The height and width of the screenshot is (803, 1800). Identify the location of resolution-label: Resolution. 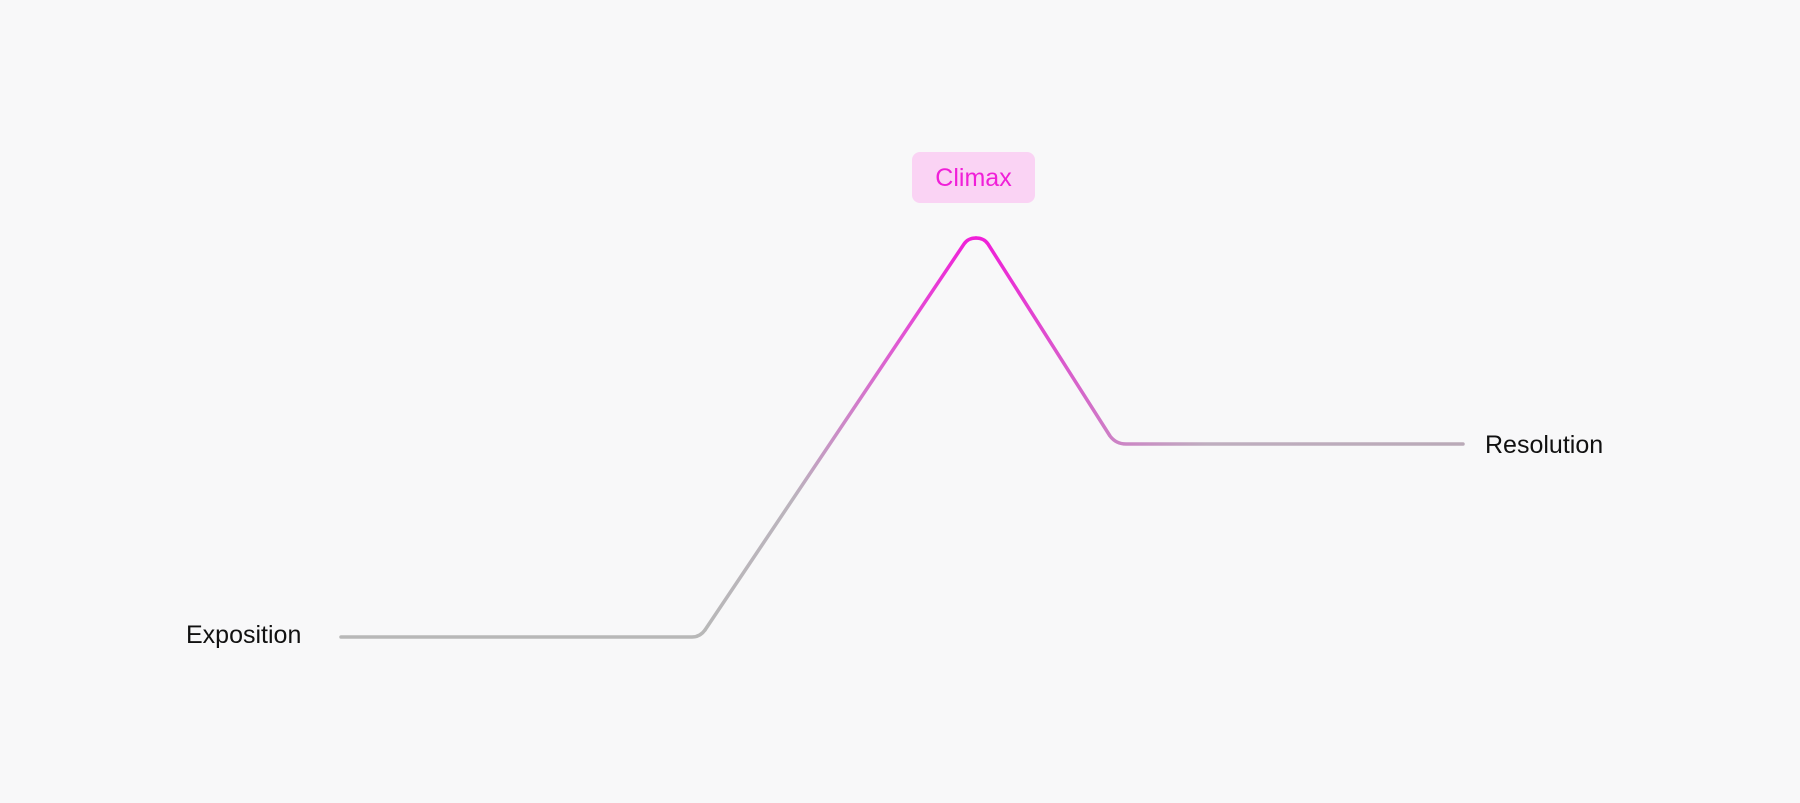
(1544, 445).